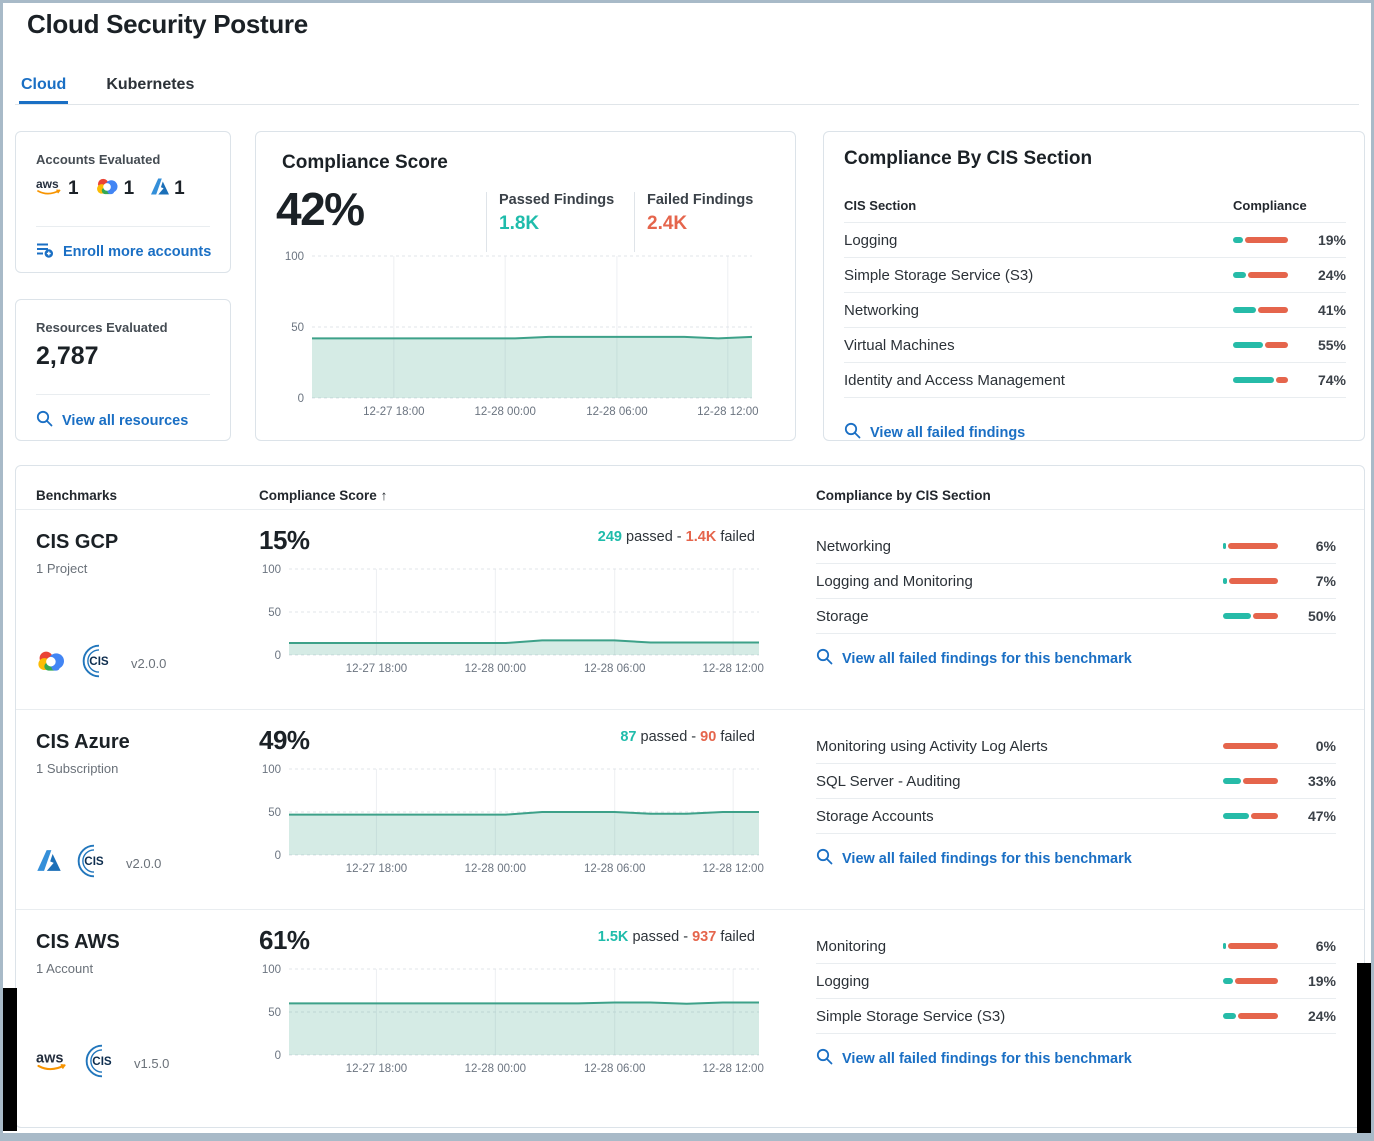  What do you see at coordinates (1331, 310) in the screenshot?
I see `compliance-percent: 41%` at bounding box center [1331, 310].